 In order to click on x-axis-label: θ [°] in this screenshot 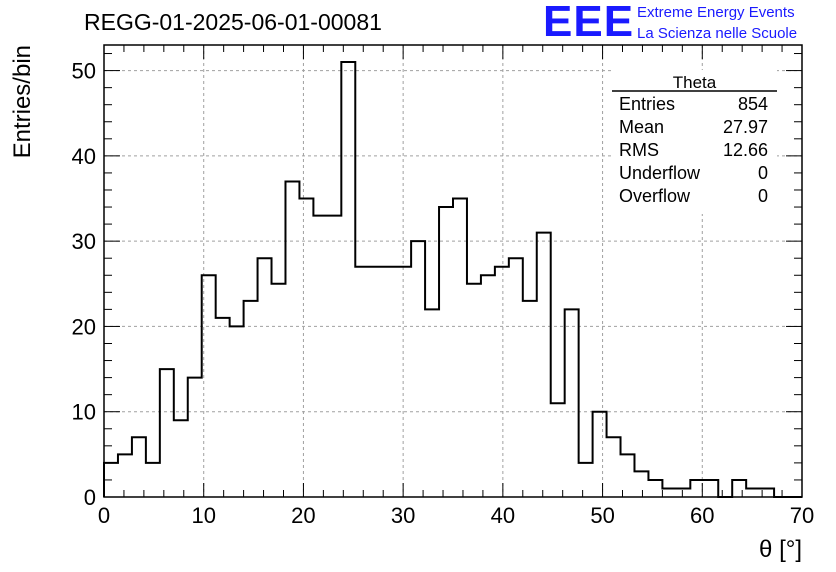, I will do `click(780, 549)`.